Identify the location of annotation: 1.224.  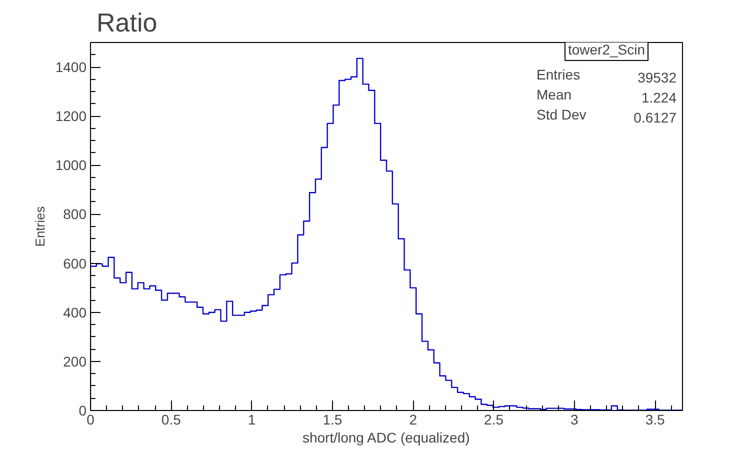
(659, 98).